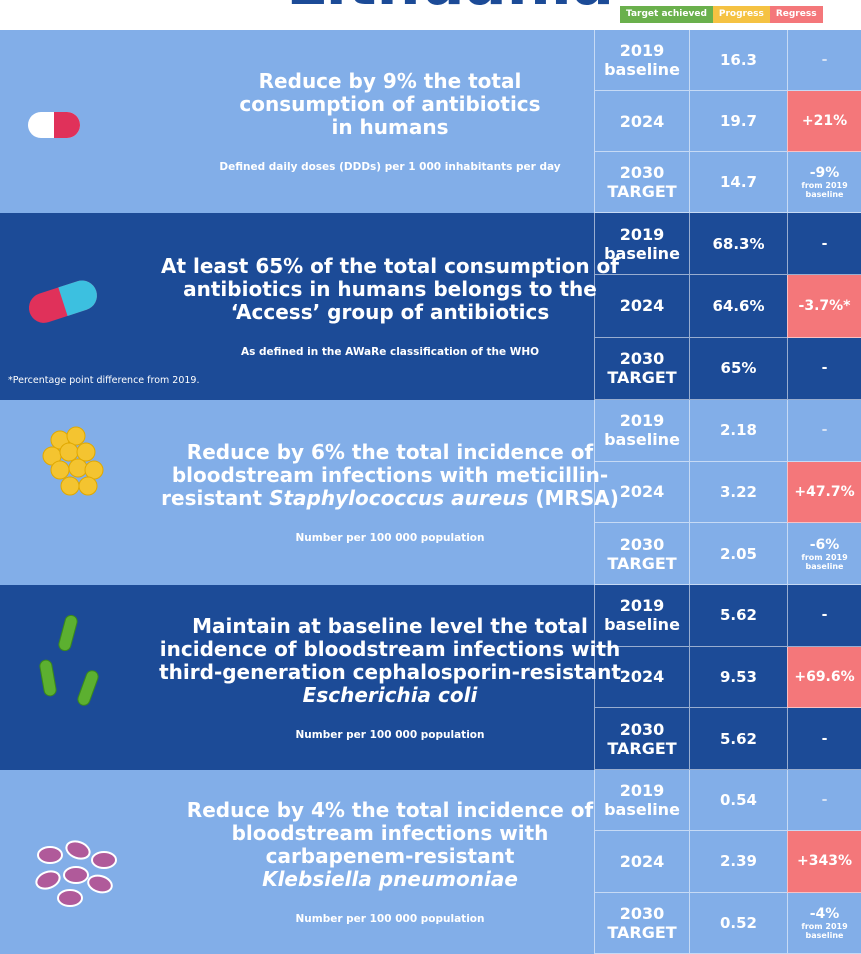 Image resolution: width=861 pixels, height=954 pixels. Describe the element at coordinates (738, 492) in the screenshot. I see `value-cell: 3.22` at that location.